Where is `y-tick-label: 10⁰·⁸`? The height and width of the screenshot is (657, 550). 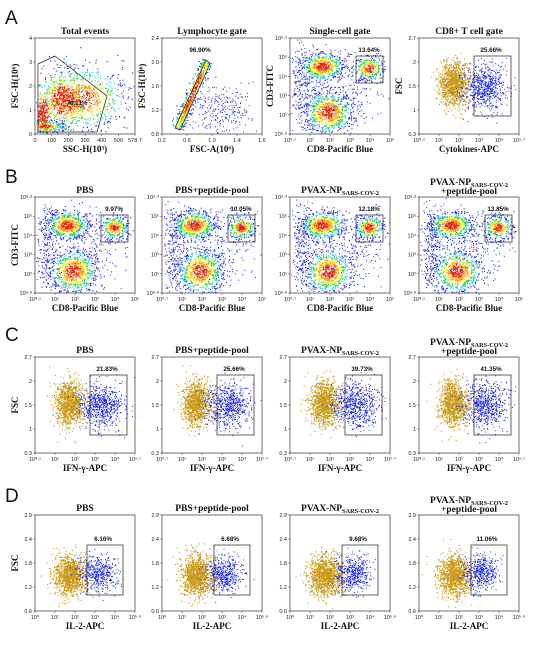 y-tick-label: 10⁰·⁸ is located at coordinates (153, 293).